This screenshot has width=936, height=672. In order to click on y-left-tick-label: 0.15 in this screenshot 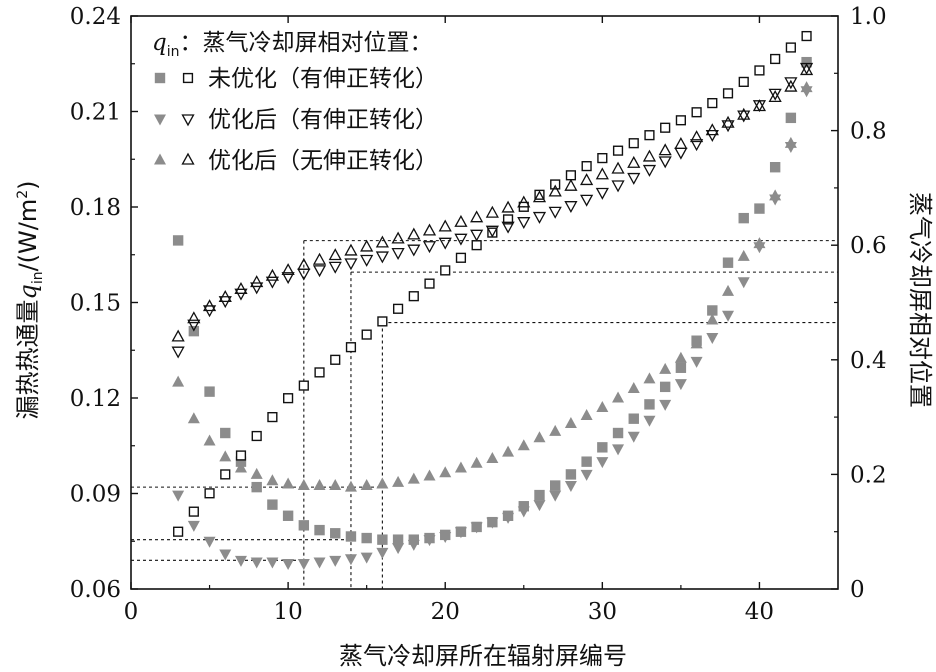, I will do `click(95, 304)`.